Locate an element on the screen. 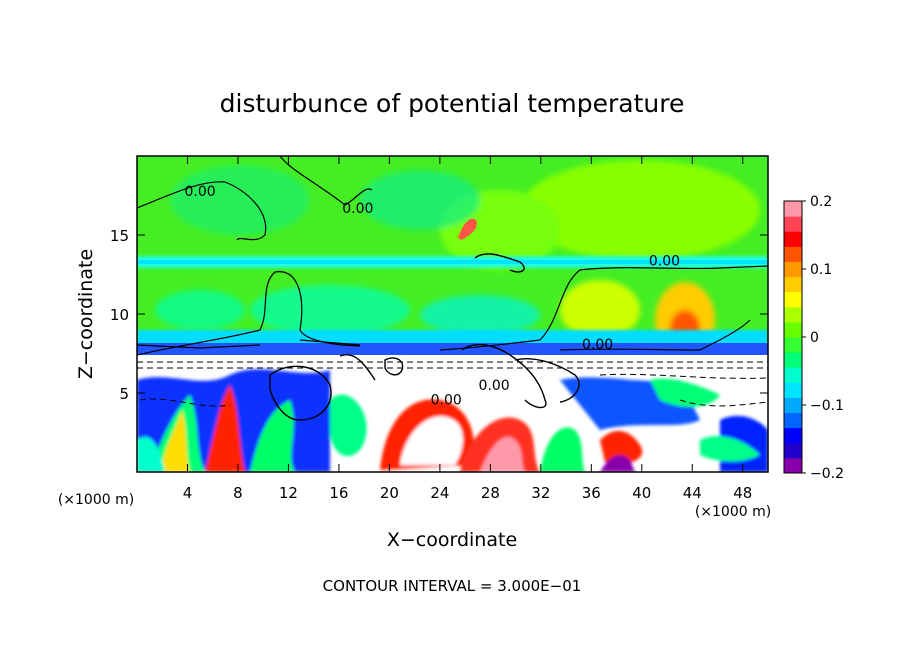  x-tick-label: 32 is located at coordinates (540, 493).